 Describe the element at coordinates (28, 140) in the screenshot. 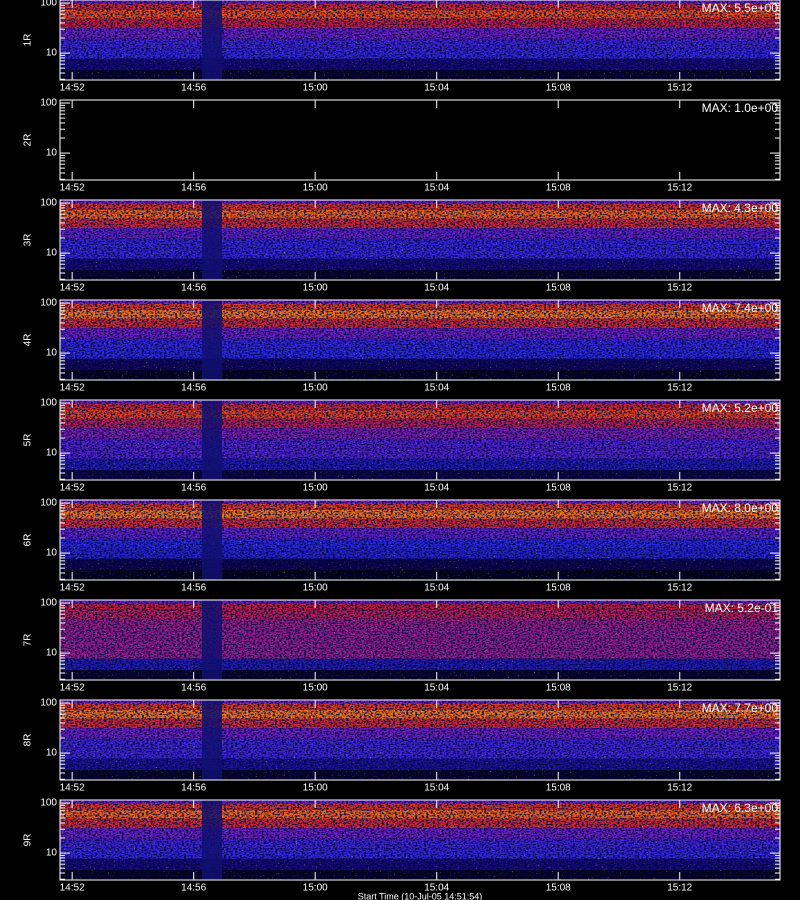

I see `y-axis-label: 2R` at that location.